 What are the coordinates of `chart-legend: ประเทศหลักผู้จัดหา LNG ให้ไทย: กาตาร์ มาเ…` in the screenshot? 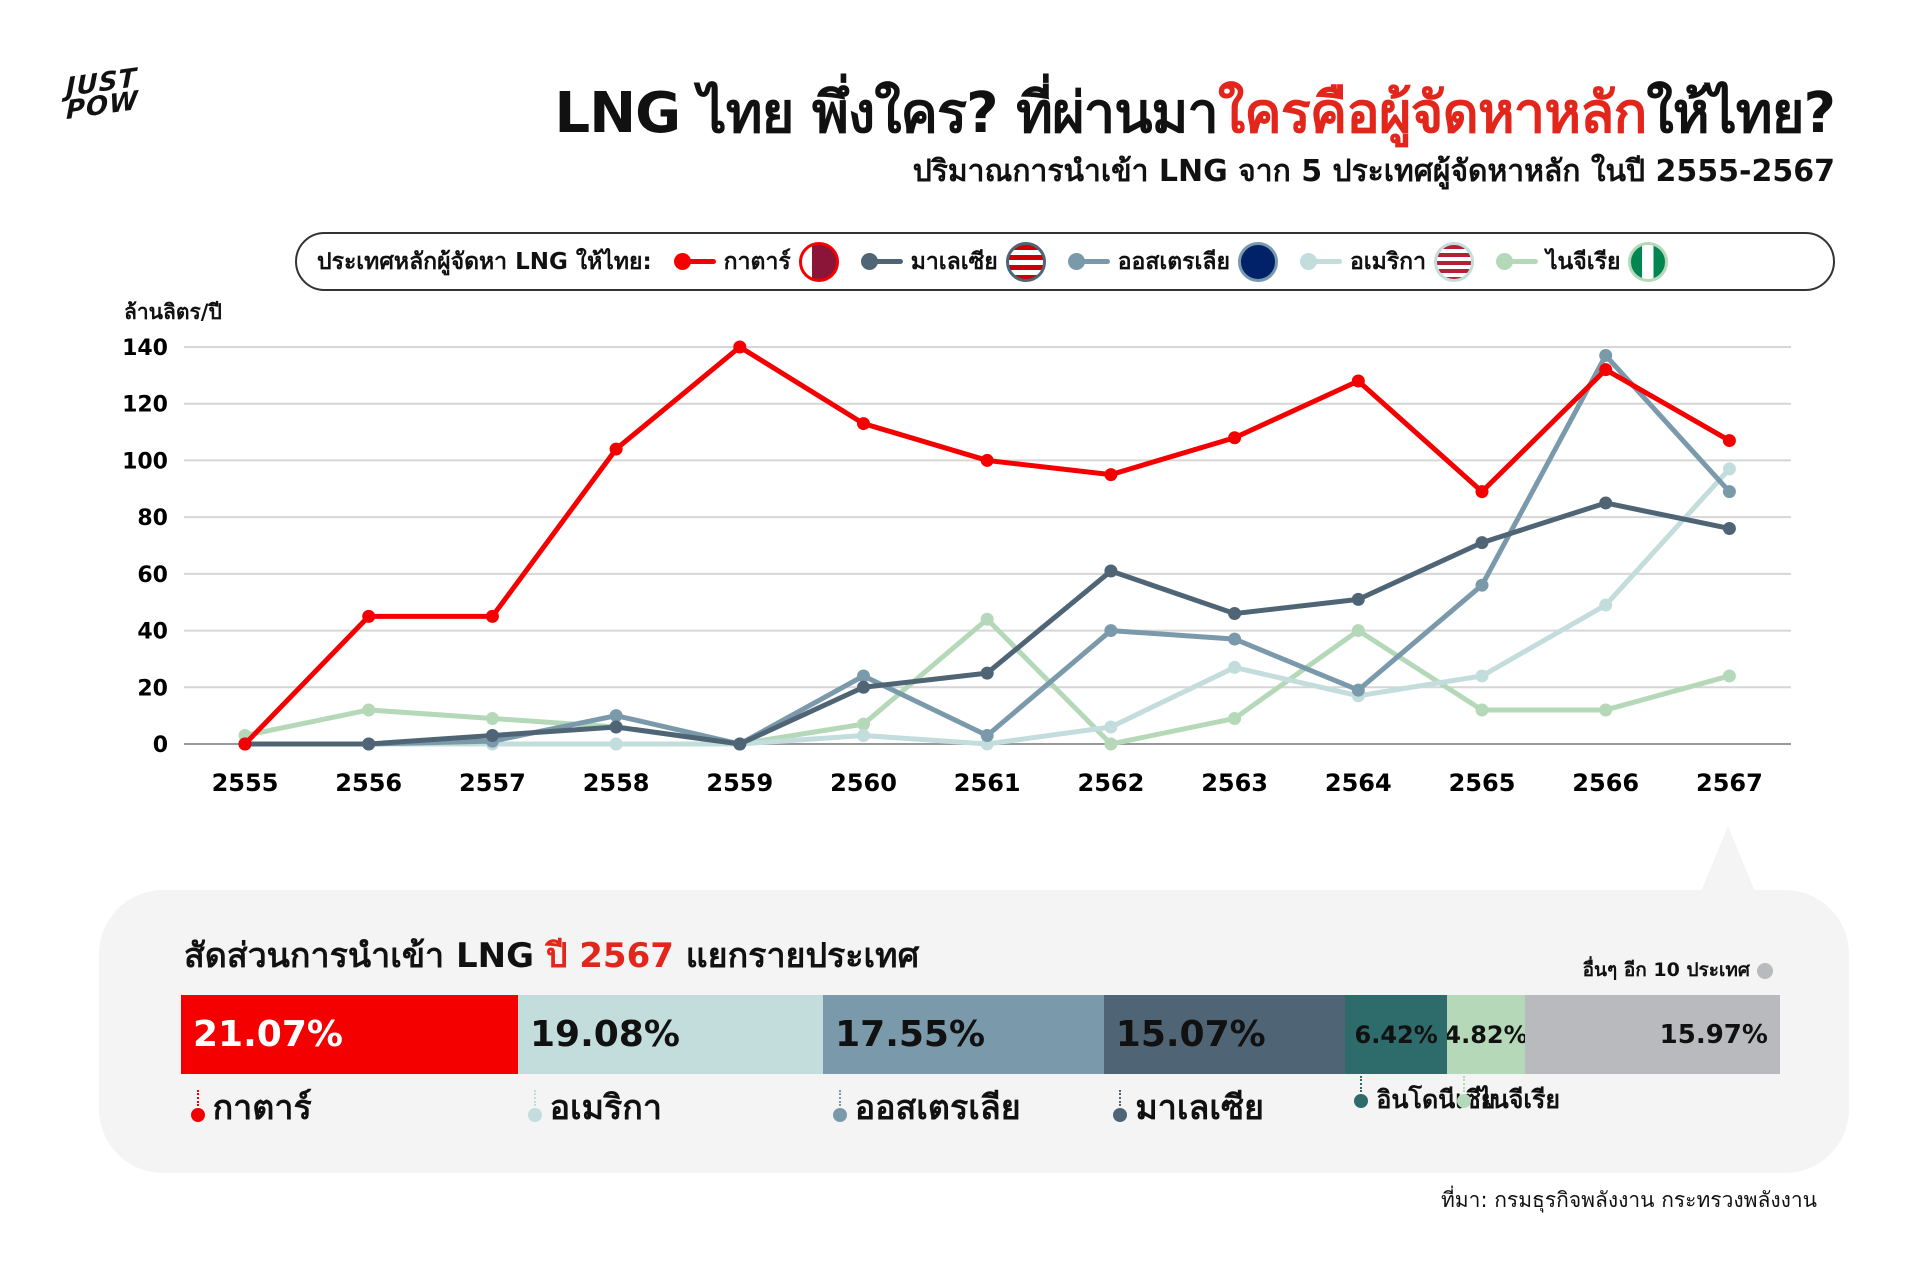 It's located at (1065, 261).